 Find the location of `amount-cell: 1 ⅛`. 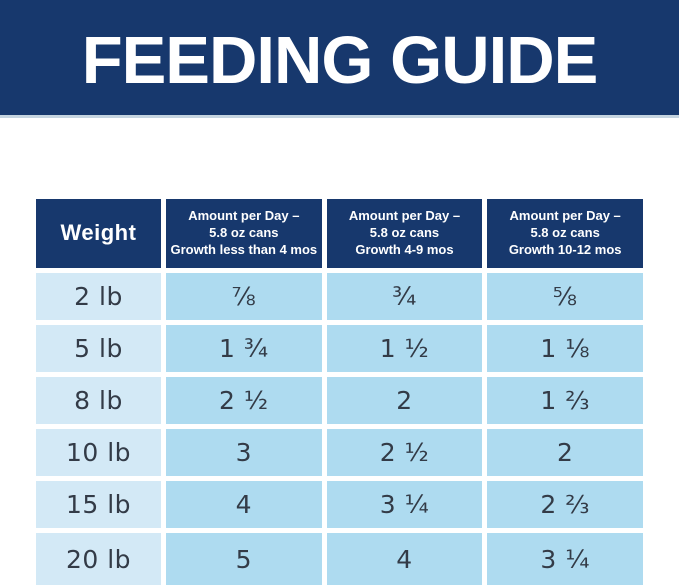

amount-cell: 1 ⅛ is located at coordinates (565, 348).